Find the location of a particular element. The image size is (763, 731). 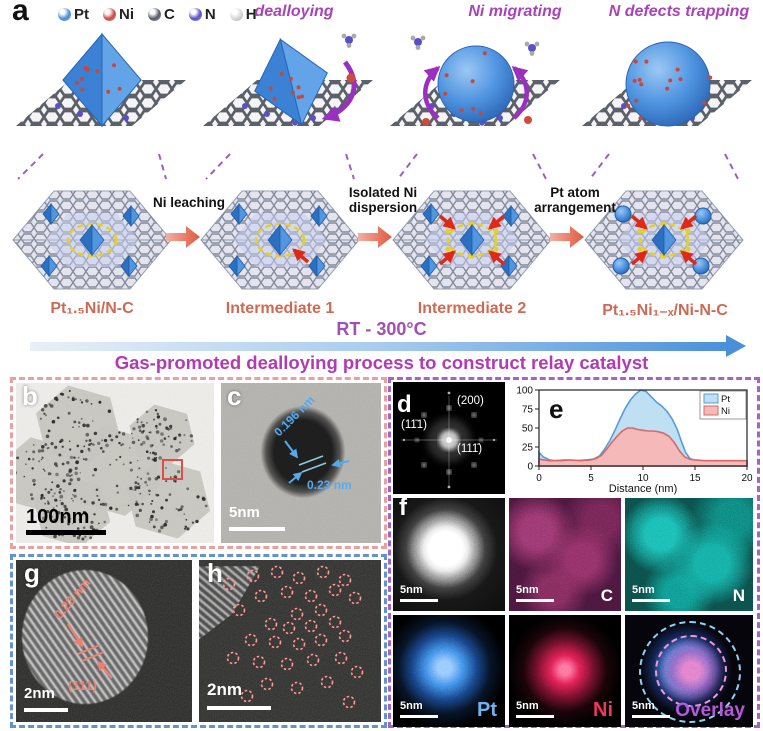

panel-c-hrtem: 0.196 nm 0.23 nm c 5nm is located at coordinates (301, 463).